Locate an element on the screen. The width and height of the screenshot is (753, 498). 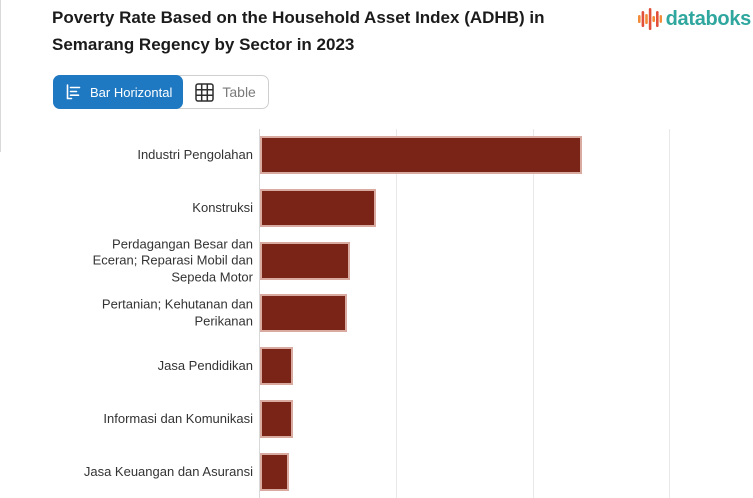
card-left-border is located at coordinates (0, 76).